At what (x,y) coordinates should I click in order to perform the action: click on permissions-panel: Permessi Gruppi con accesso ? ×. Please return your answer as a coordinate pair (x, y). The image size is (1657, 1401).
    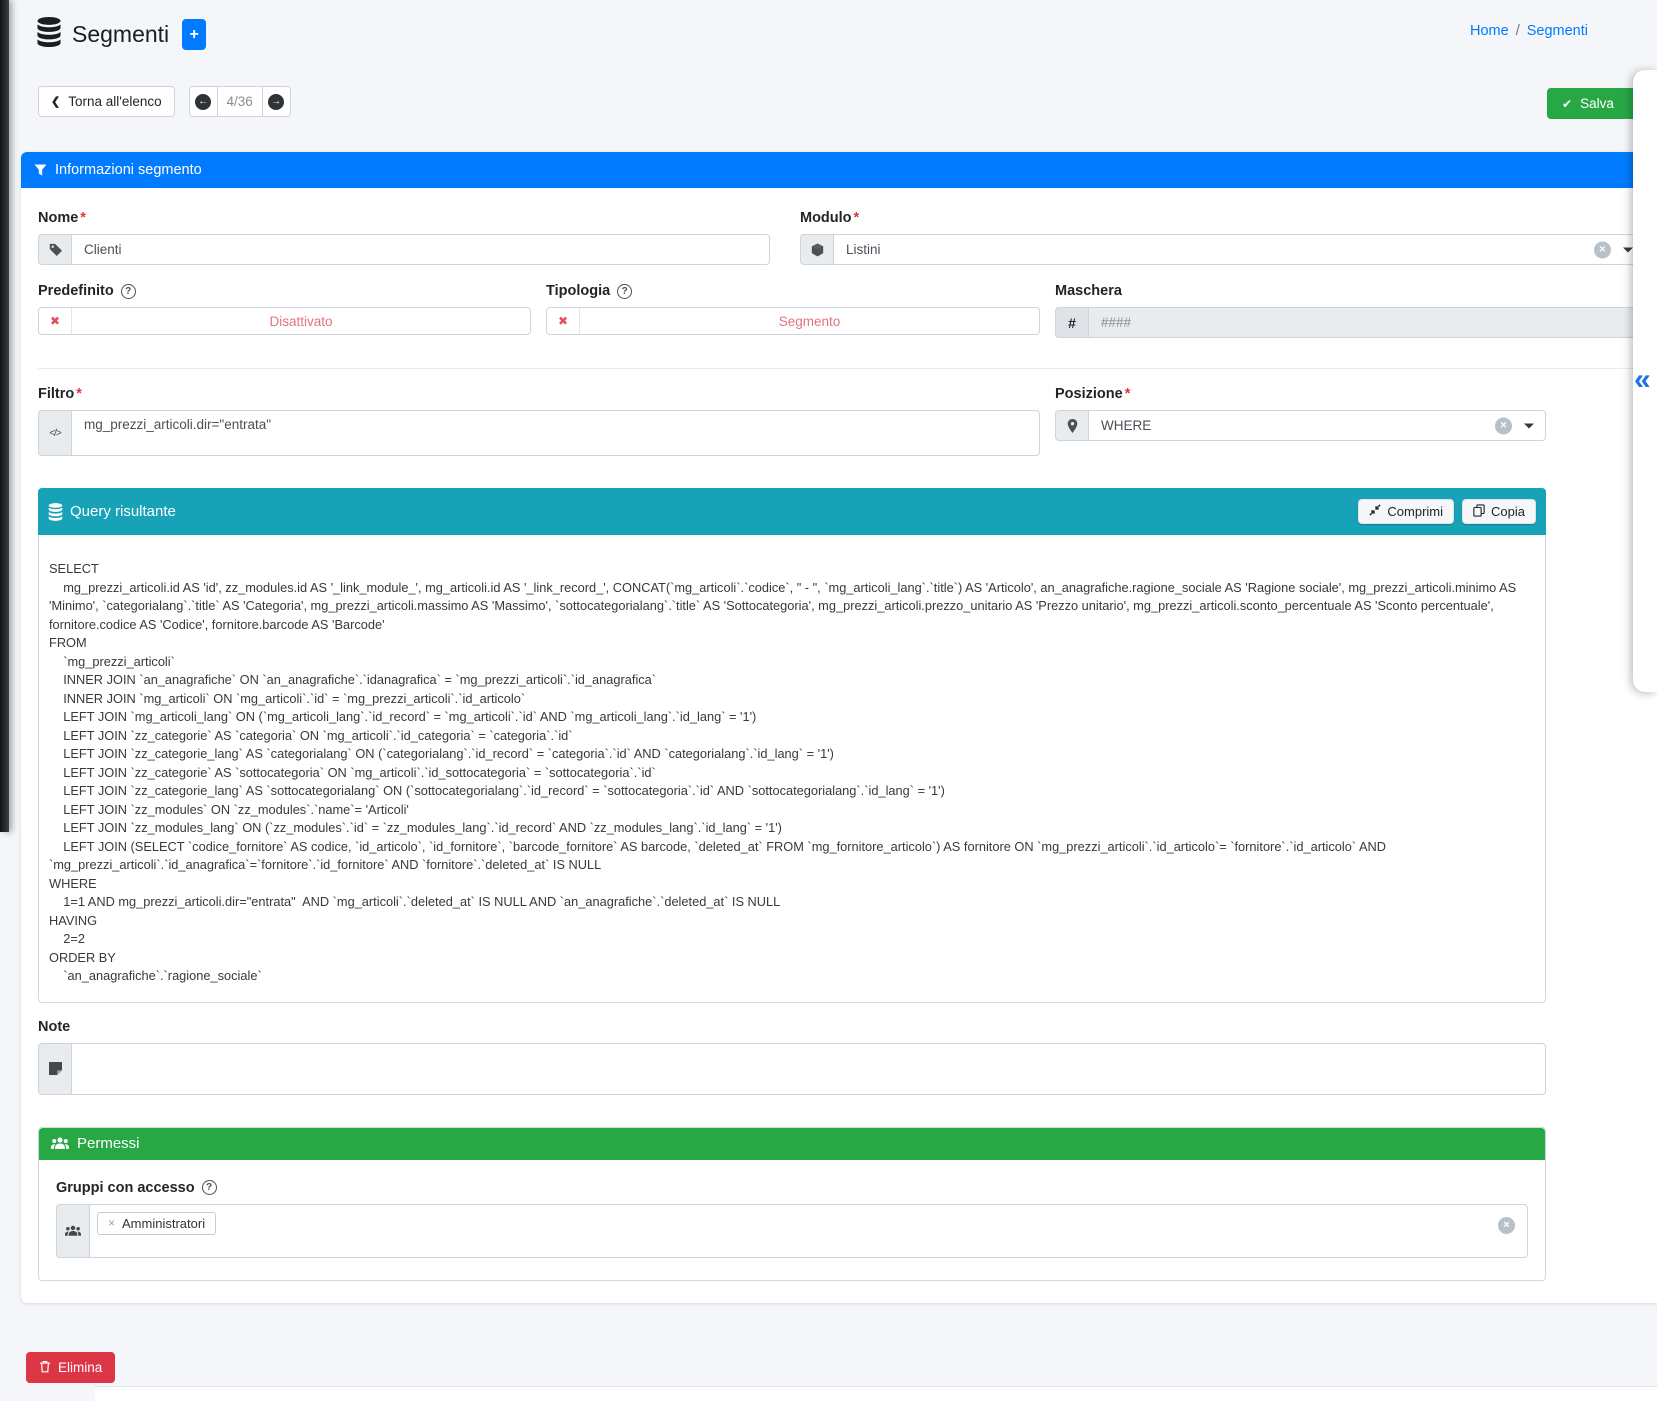
    Looking at the image, I should click on (792, 1203).